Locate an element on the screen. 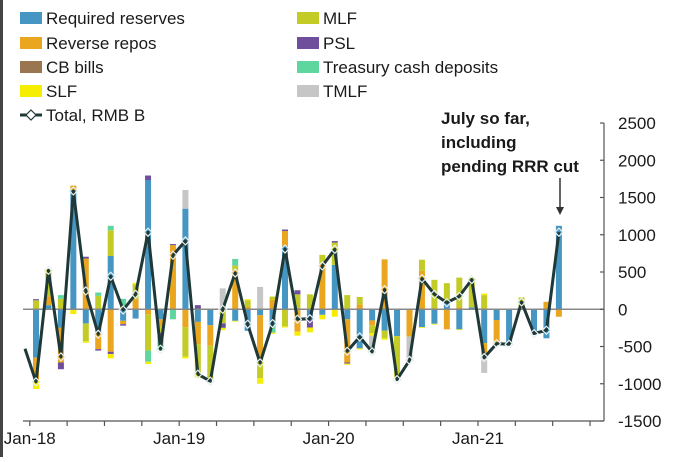  legend-label-cb-bills: CB bills is located at coordinates (75, 67).